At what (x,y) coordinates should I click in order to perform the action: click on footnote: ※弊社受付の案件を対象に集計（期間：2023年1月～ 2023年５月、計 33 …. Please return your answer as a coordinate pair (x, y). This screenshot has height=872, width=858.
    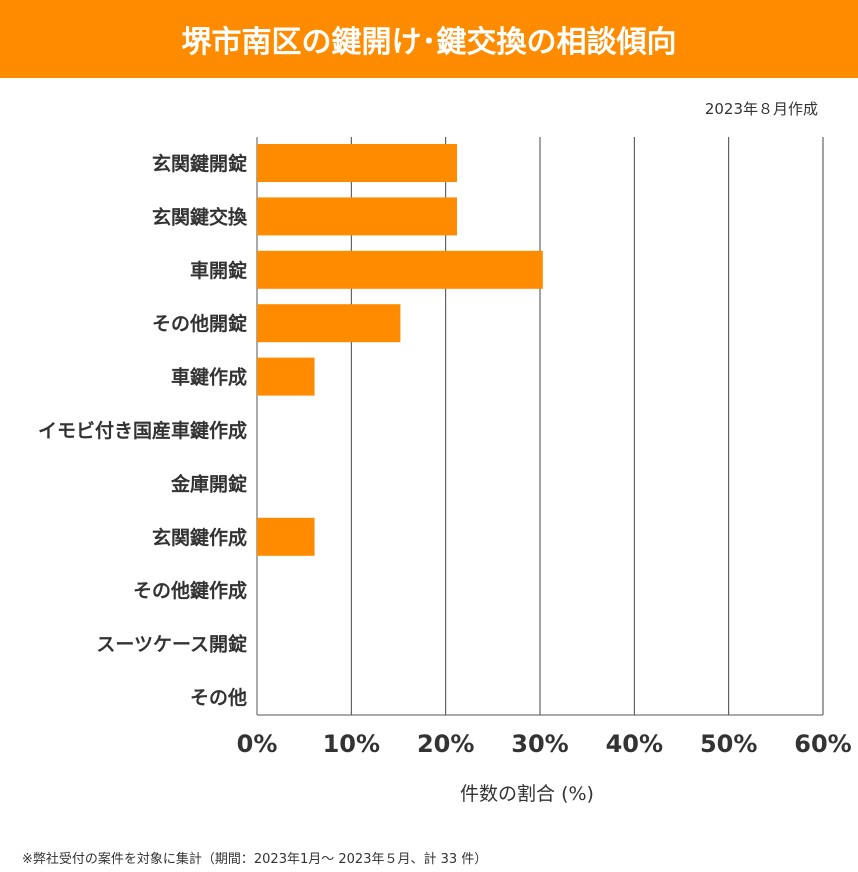
    Looking at the image, I should click on (255, 859).